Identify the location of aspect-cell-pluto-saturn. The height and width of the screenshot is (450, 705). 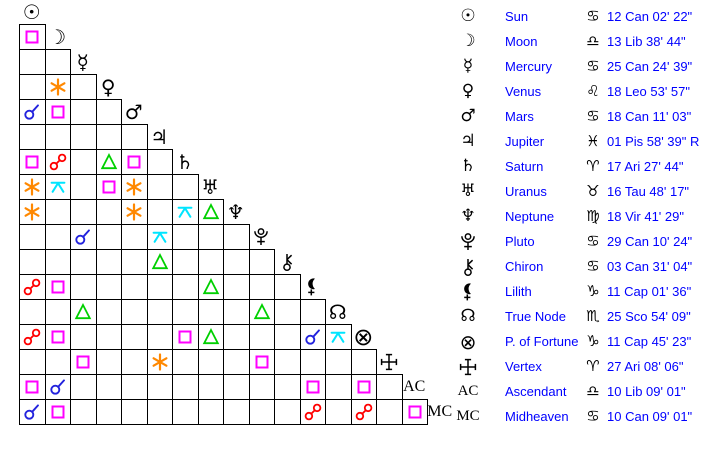
(185, 237).